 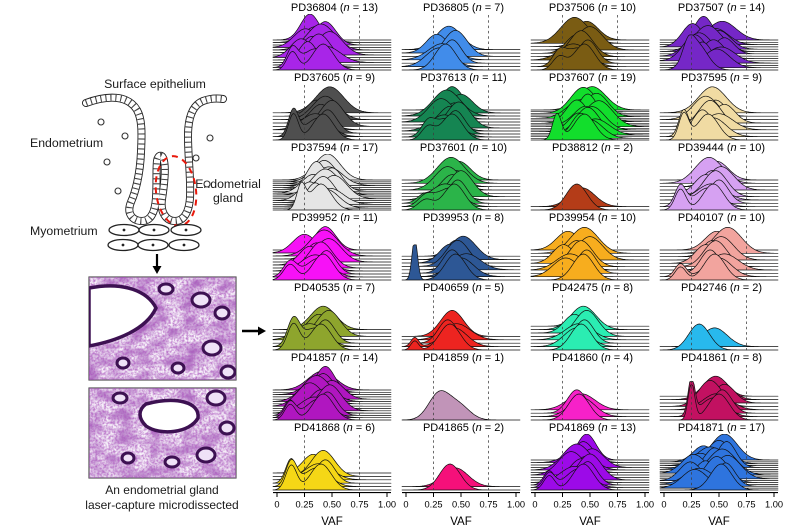 I want to click on endometrium-label: Endometrium, so click(x=66, y=143).